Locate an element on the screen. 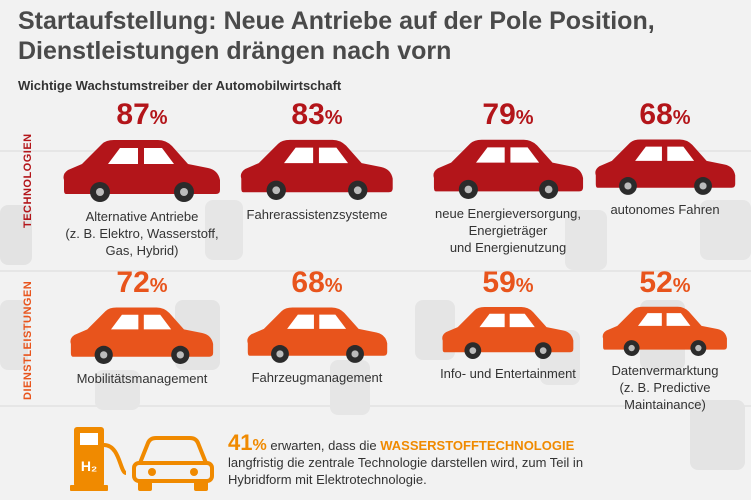 The width and height of the screenshot is (751, 500). category-label: autonomes Fahren is located at coordinates (665, 209).